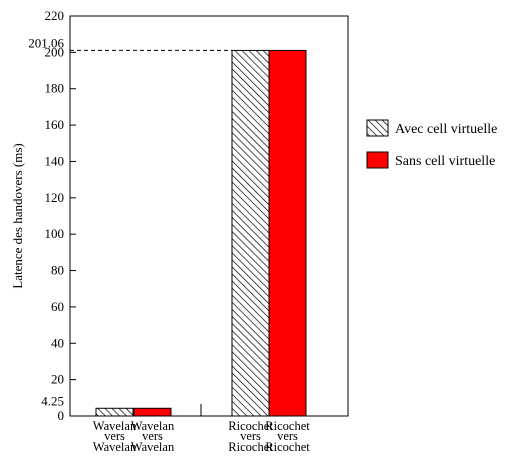  What do you see at coordinates (445, 161) in the screenshot?
I see `legend-label: Sans cell virtuelle` at bounding box center [445, 161].